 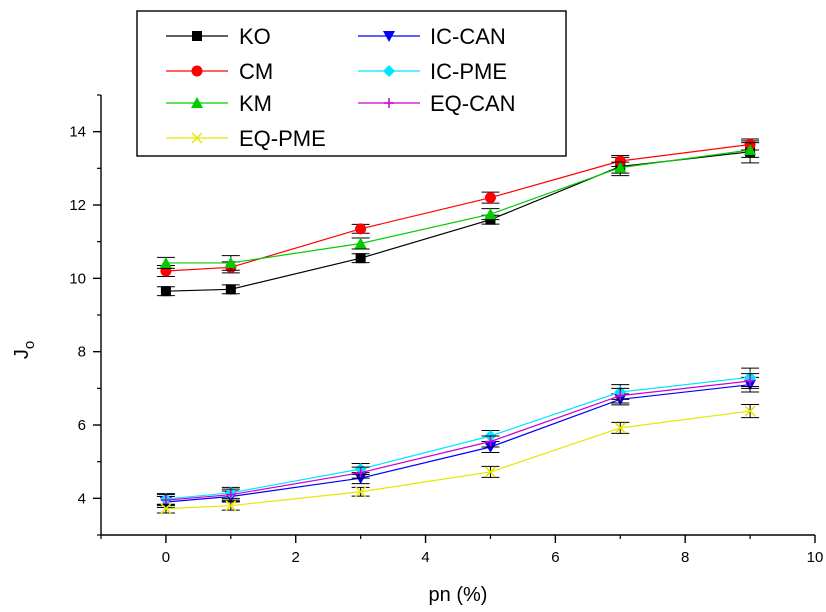 What do you see at coordinates (77, 132) in the screenshot?
I see `y-tick-label: 14` at bounding box center [77, 132].